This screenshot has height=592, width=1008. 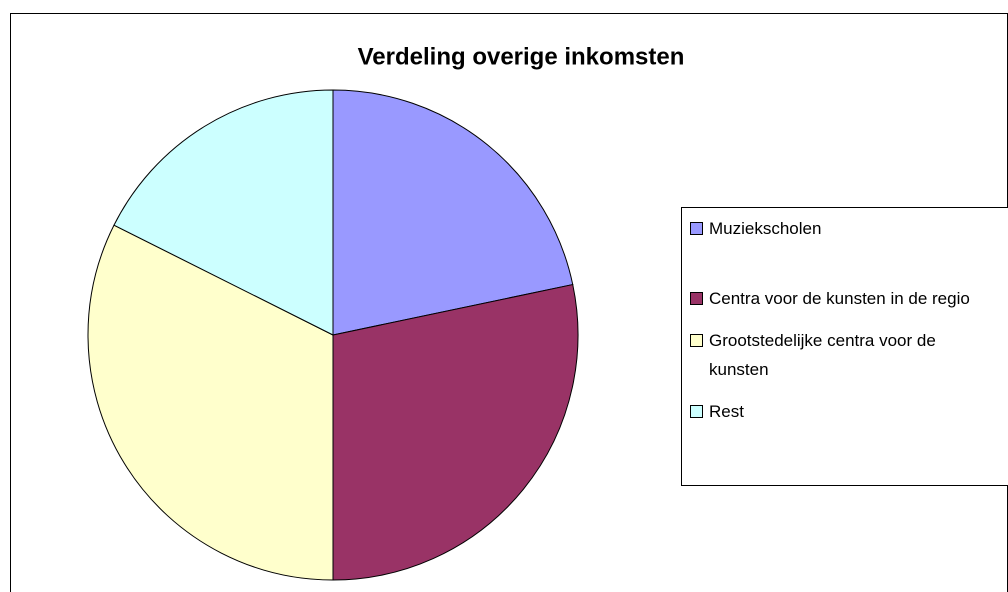 I want to click on legend-label: Centra voor de kunsten in de regio, so click(x=839, y=298).